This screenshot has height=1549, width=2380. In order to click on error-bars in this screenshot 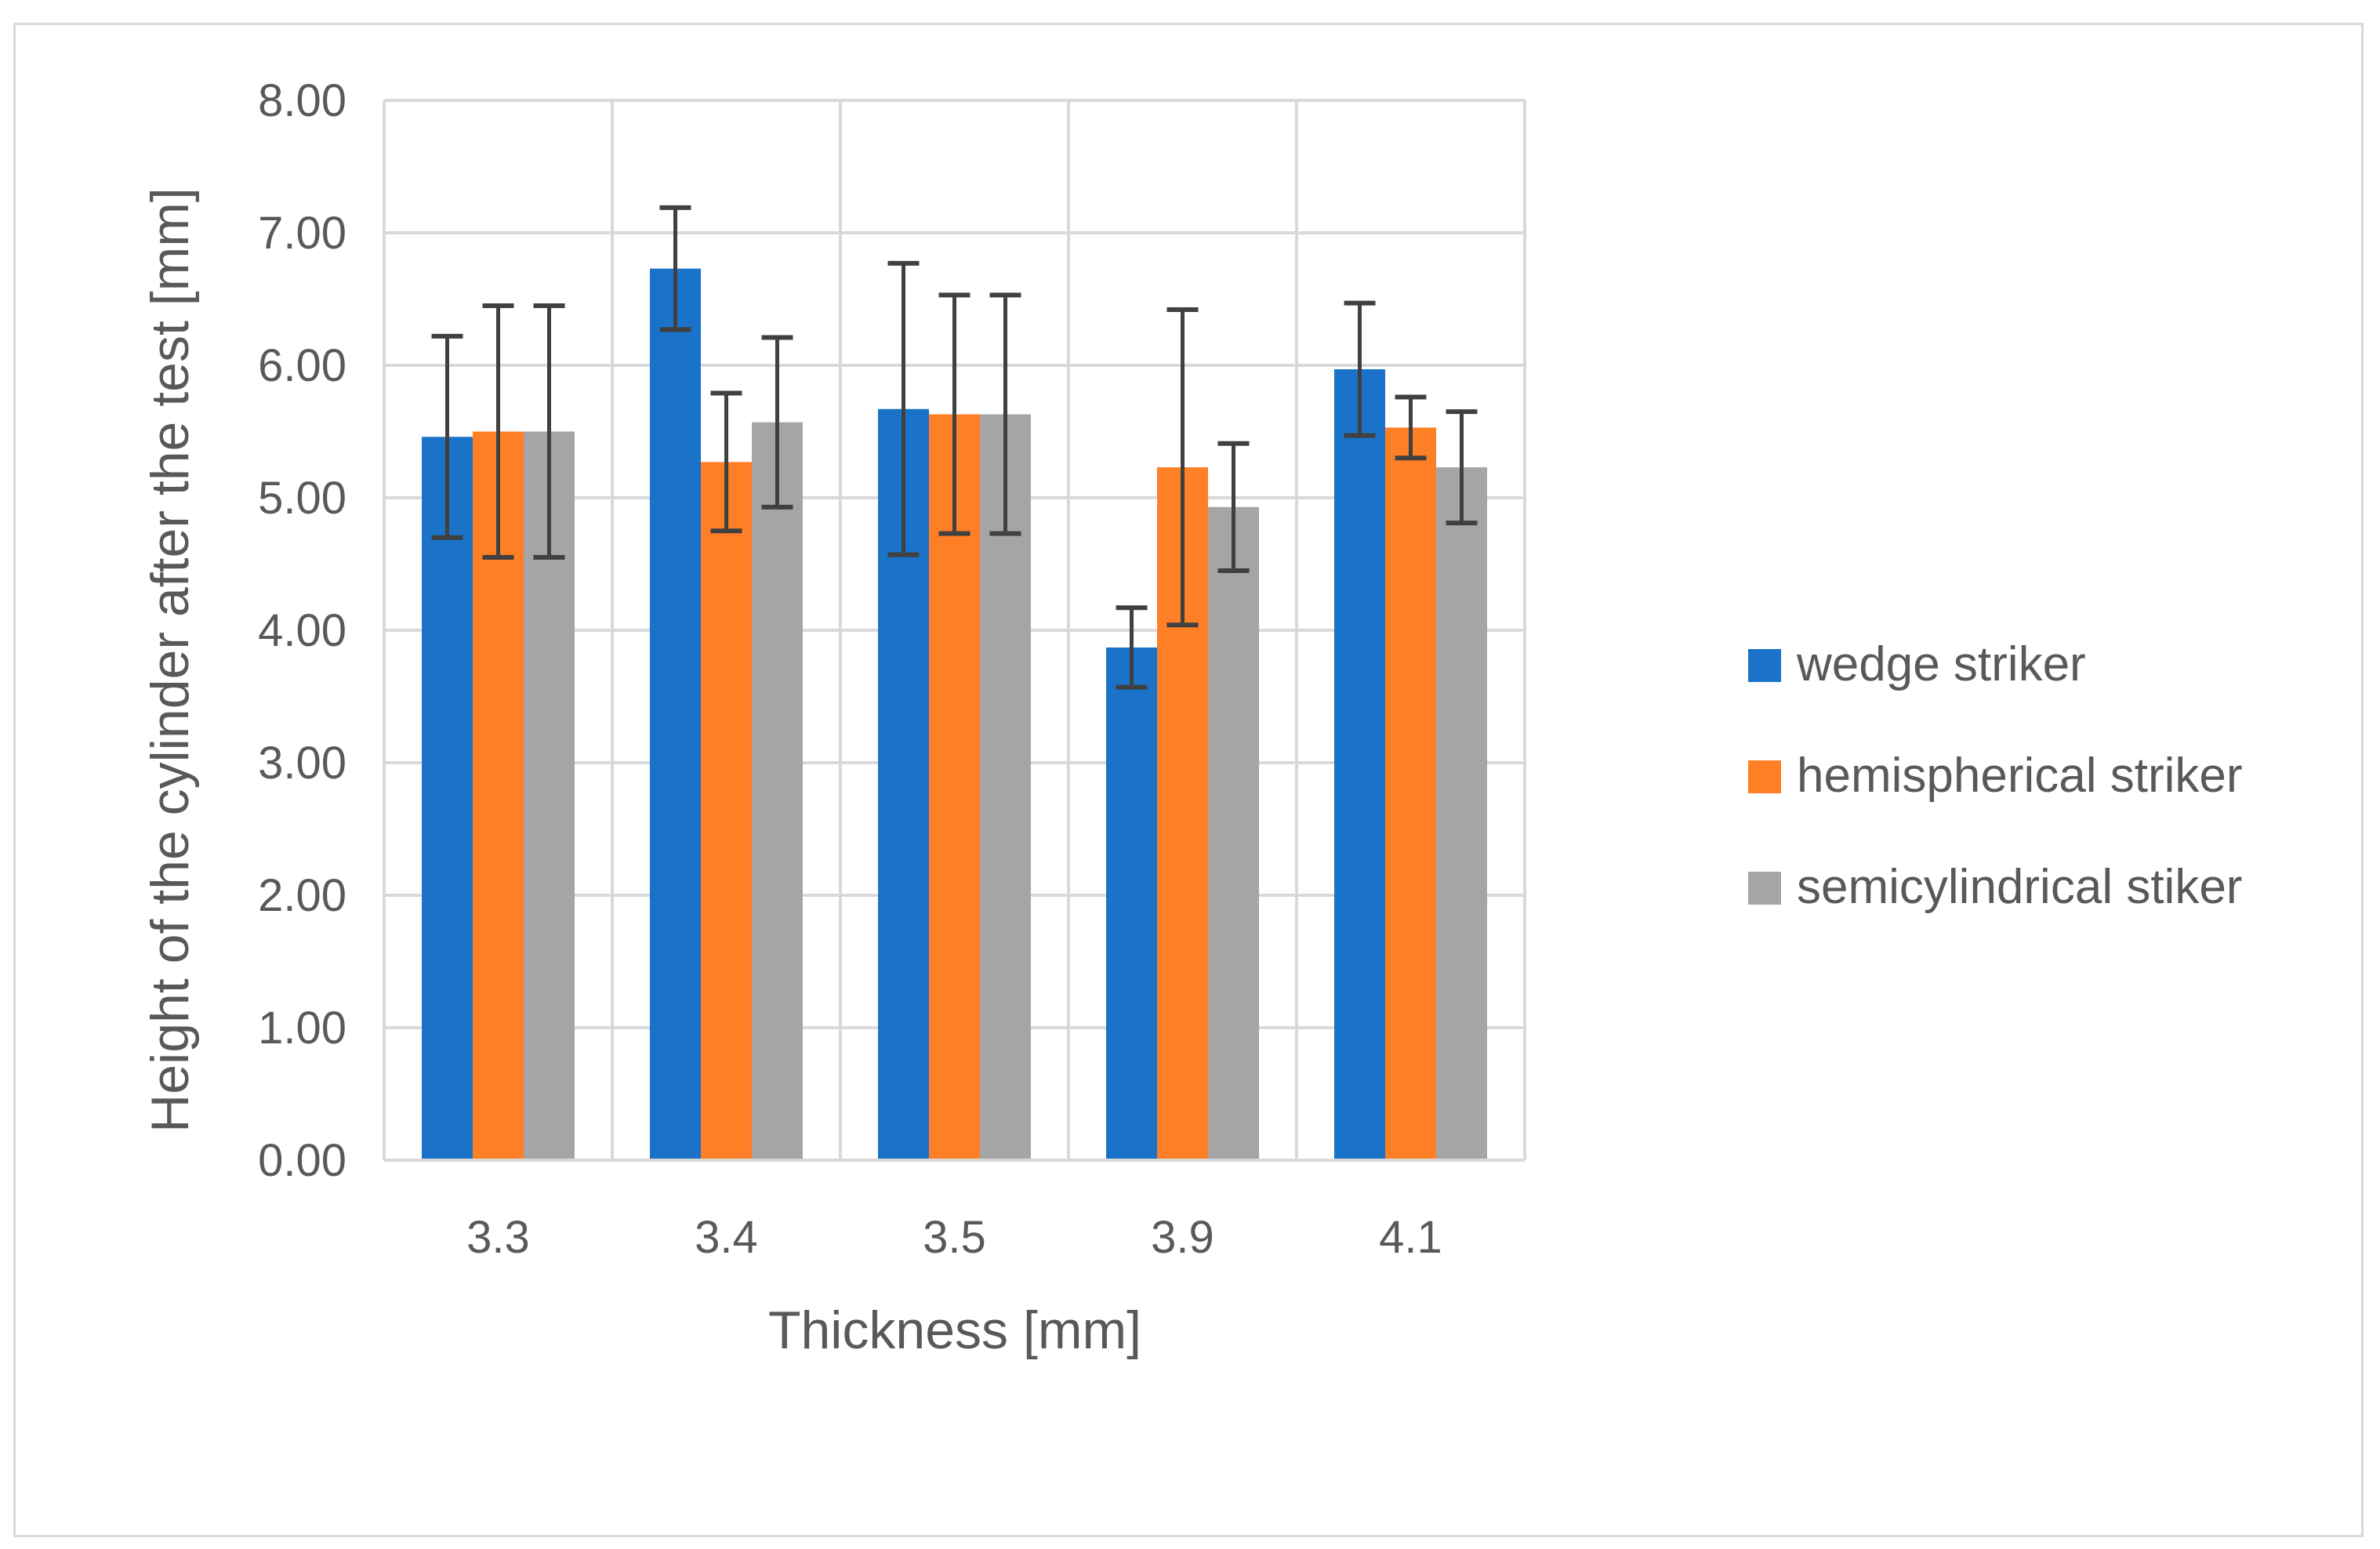, I will do `click(954, 447)`.